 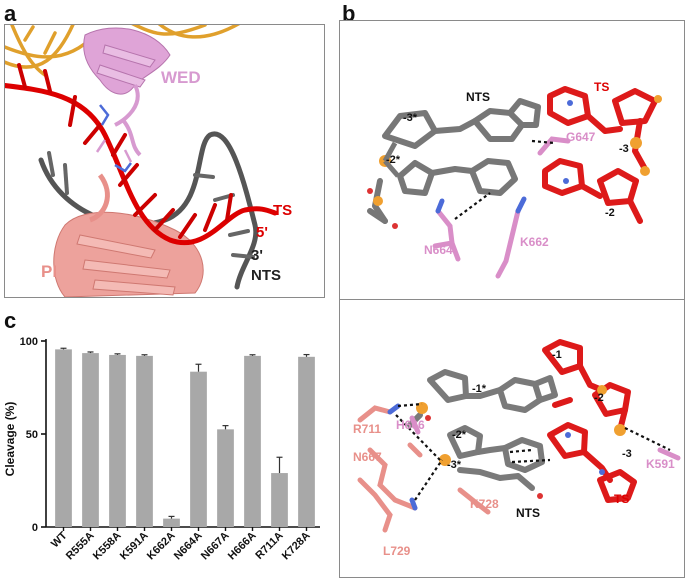 I want to click on chart-y-axis-label: Cleavage (%), so click(x=10, y=439).